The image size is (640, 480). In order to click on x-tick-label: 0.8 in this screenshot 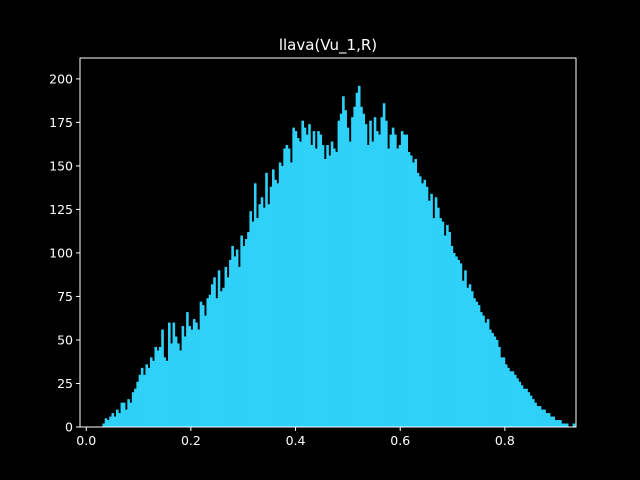, I will do `click(505, 440)`.